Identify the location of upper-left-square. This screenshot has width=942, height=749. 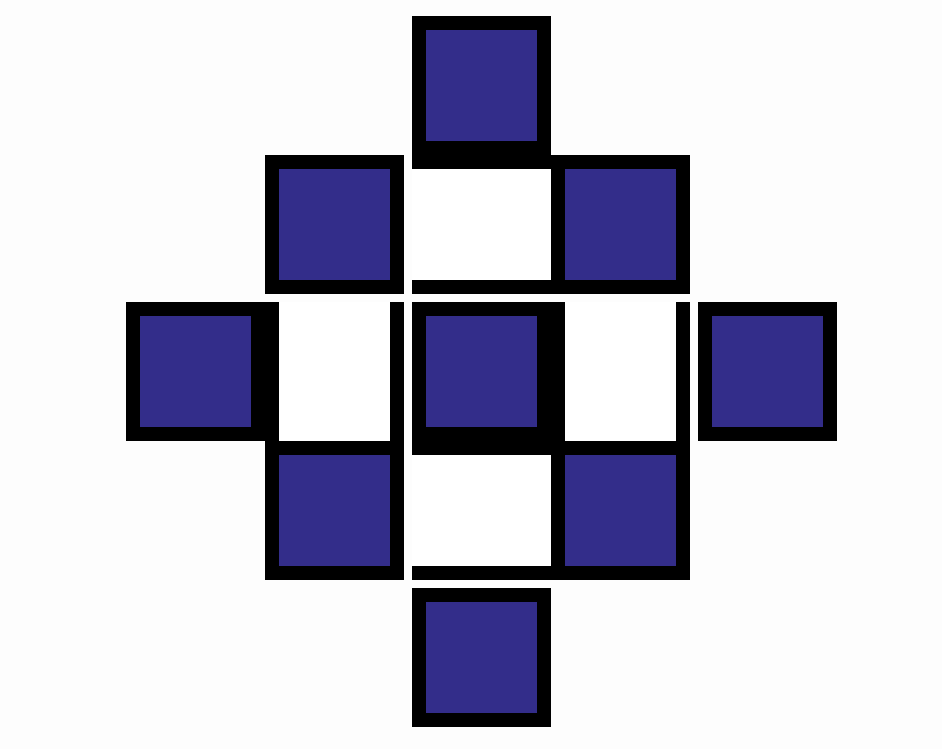
(334, 224).